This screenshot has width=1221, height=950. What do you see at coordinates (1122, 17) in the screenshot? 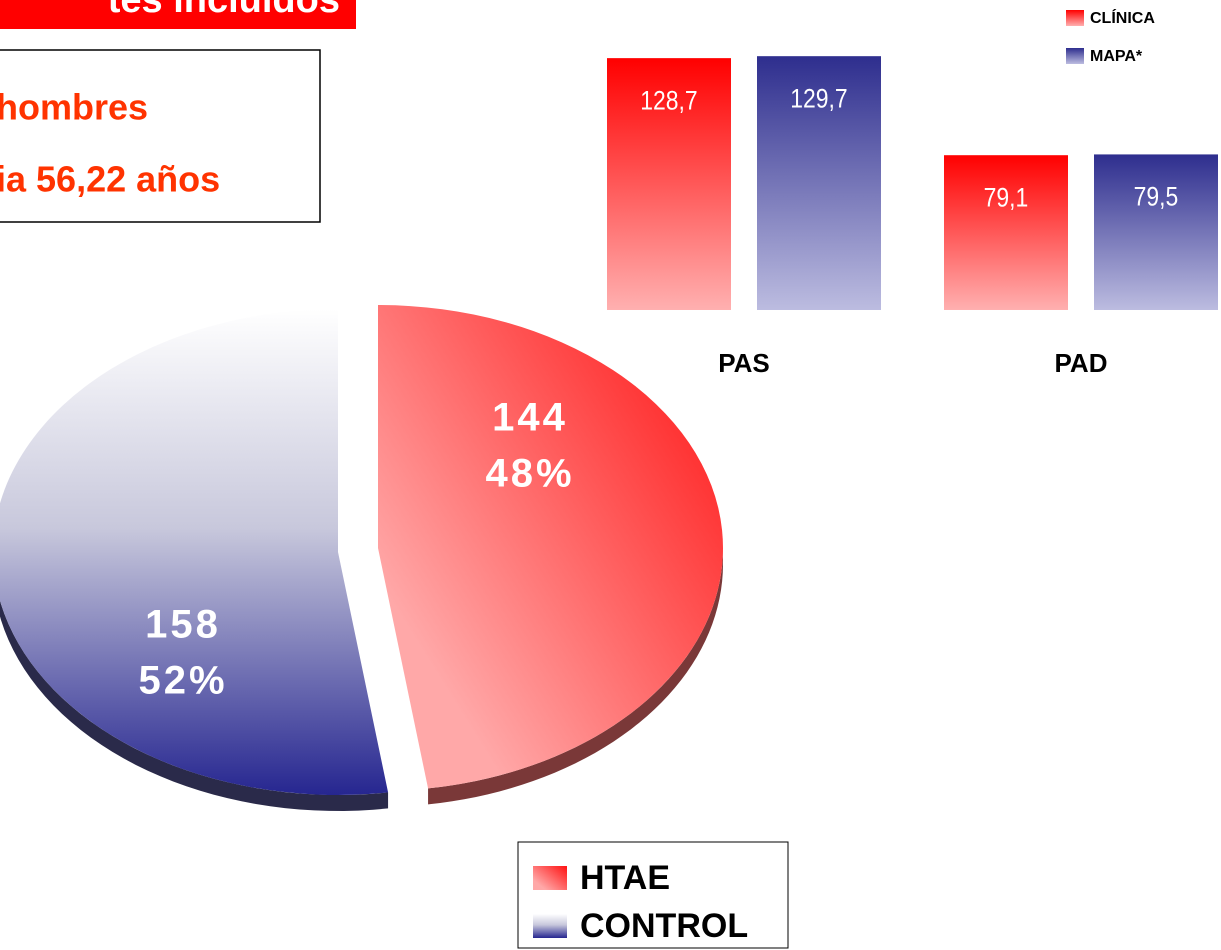
I see `legend-label: CLÍNICA` at bounding box center [1122, 17].